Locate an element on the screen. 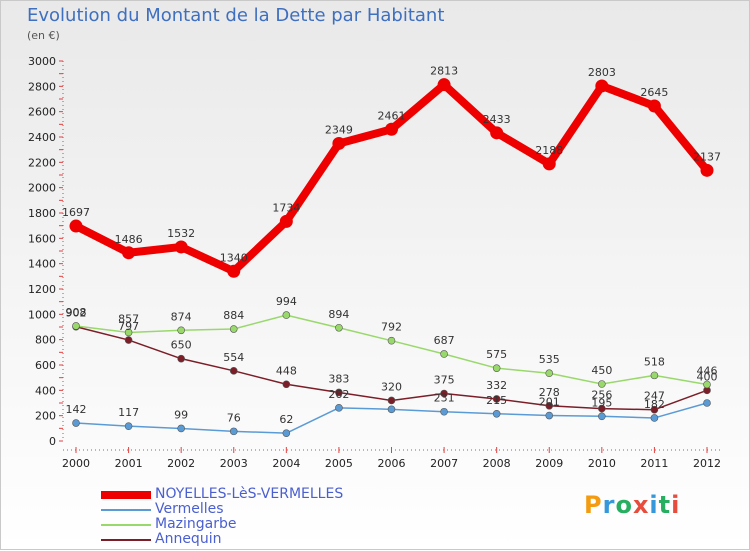 The width and height of the screenshot is (750, 551). data-label-3: 332 is located at coordinates (496, 385).